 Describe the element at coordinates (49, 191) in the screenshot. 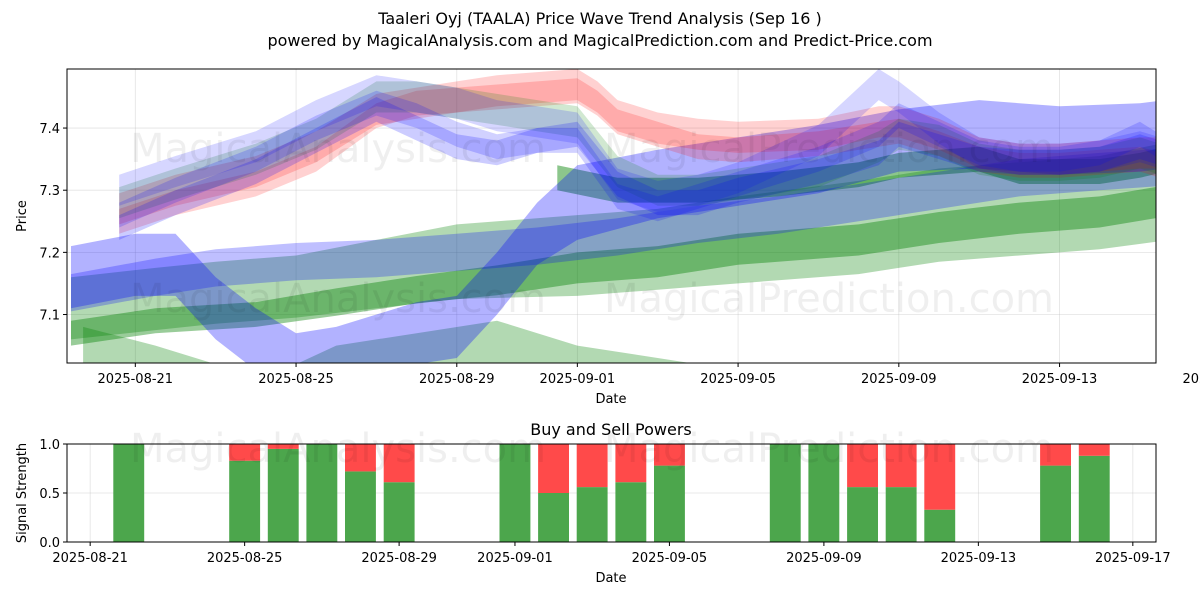

I see `top-y-tick-label: 7.3` at that location.